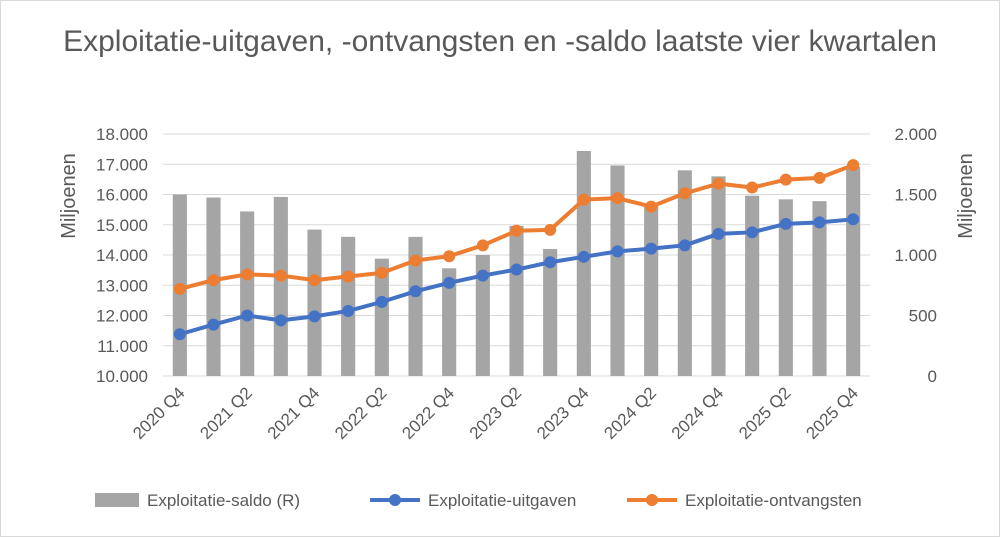  I want to click on y-axis-title-right: Miljoenen, so click(966, 196).